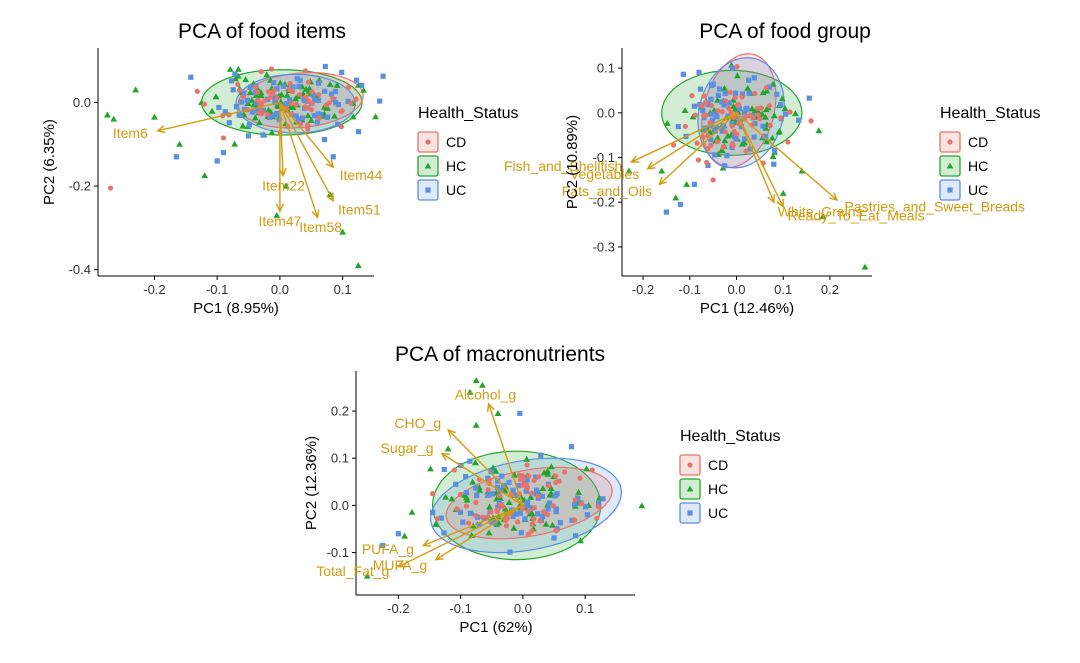  I want to click on loading-label: Item51, so click(359, 209).